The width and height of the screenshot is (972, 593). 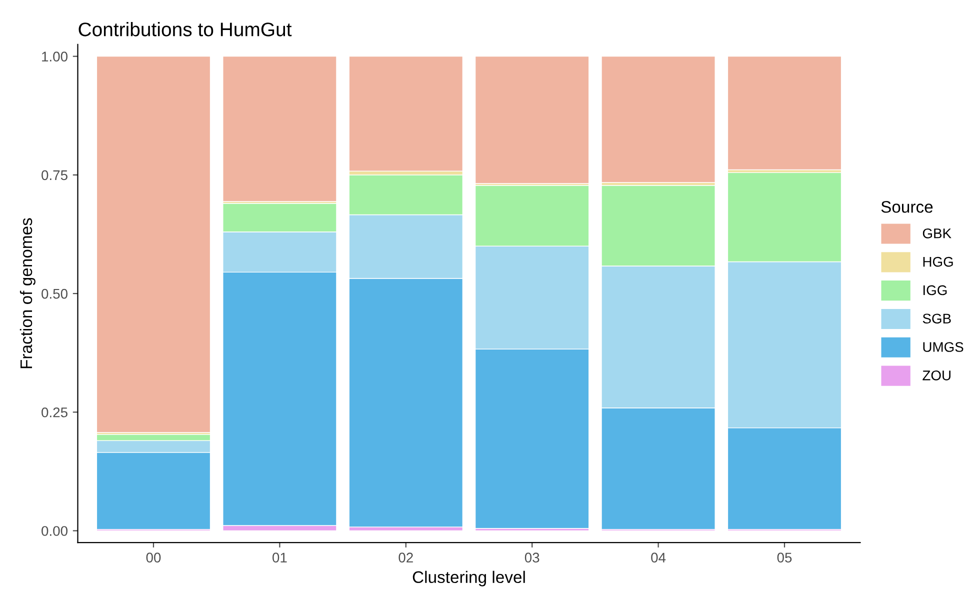 What do you see at coordinates (55, 293) in the screenshot?
I see `y-tick-label: 0.50` at bounding box center [55, 293].